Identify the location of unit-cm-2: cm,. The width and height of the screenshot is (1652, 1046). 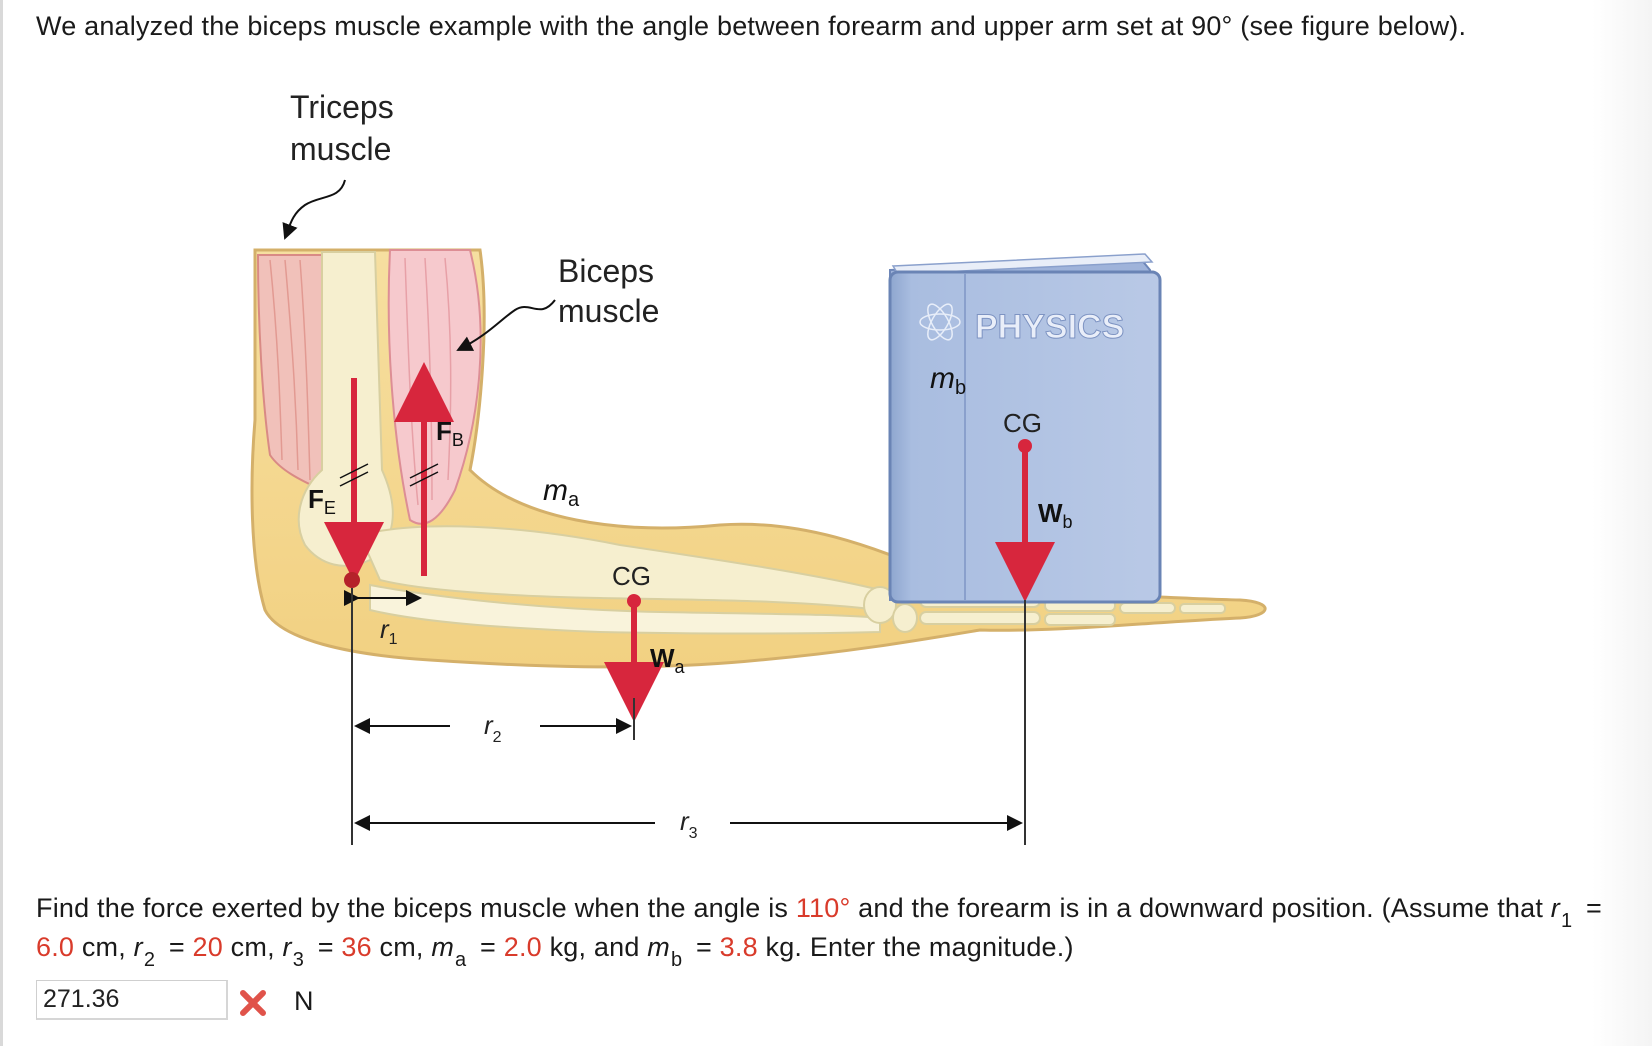
(252, 947).